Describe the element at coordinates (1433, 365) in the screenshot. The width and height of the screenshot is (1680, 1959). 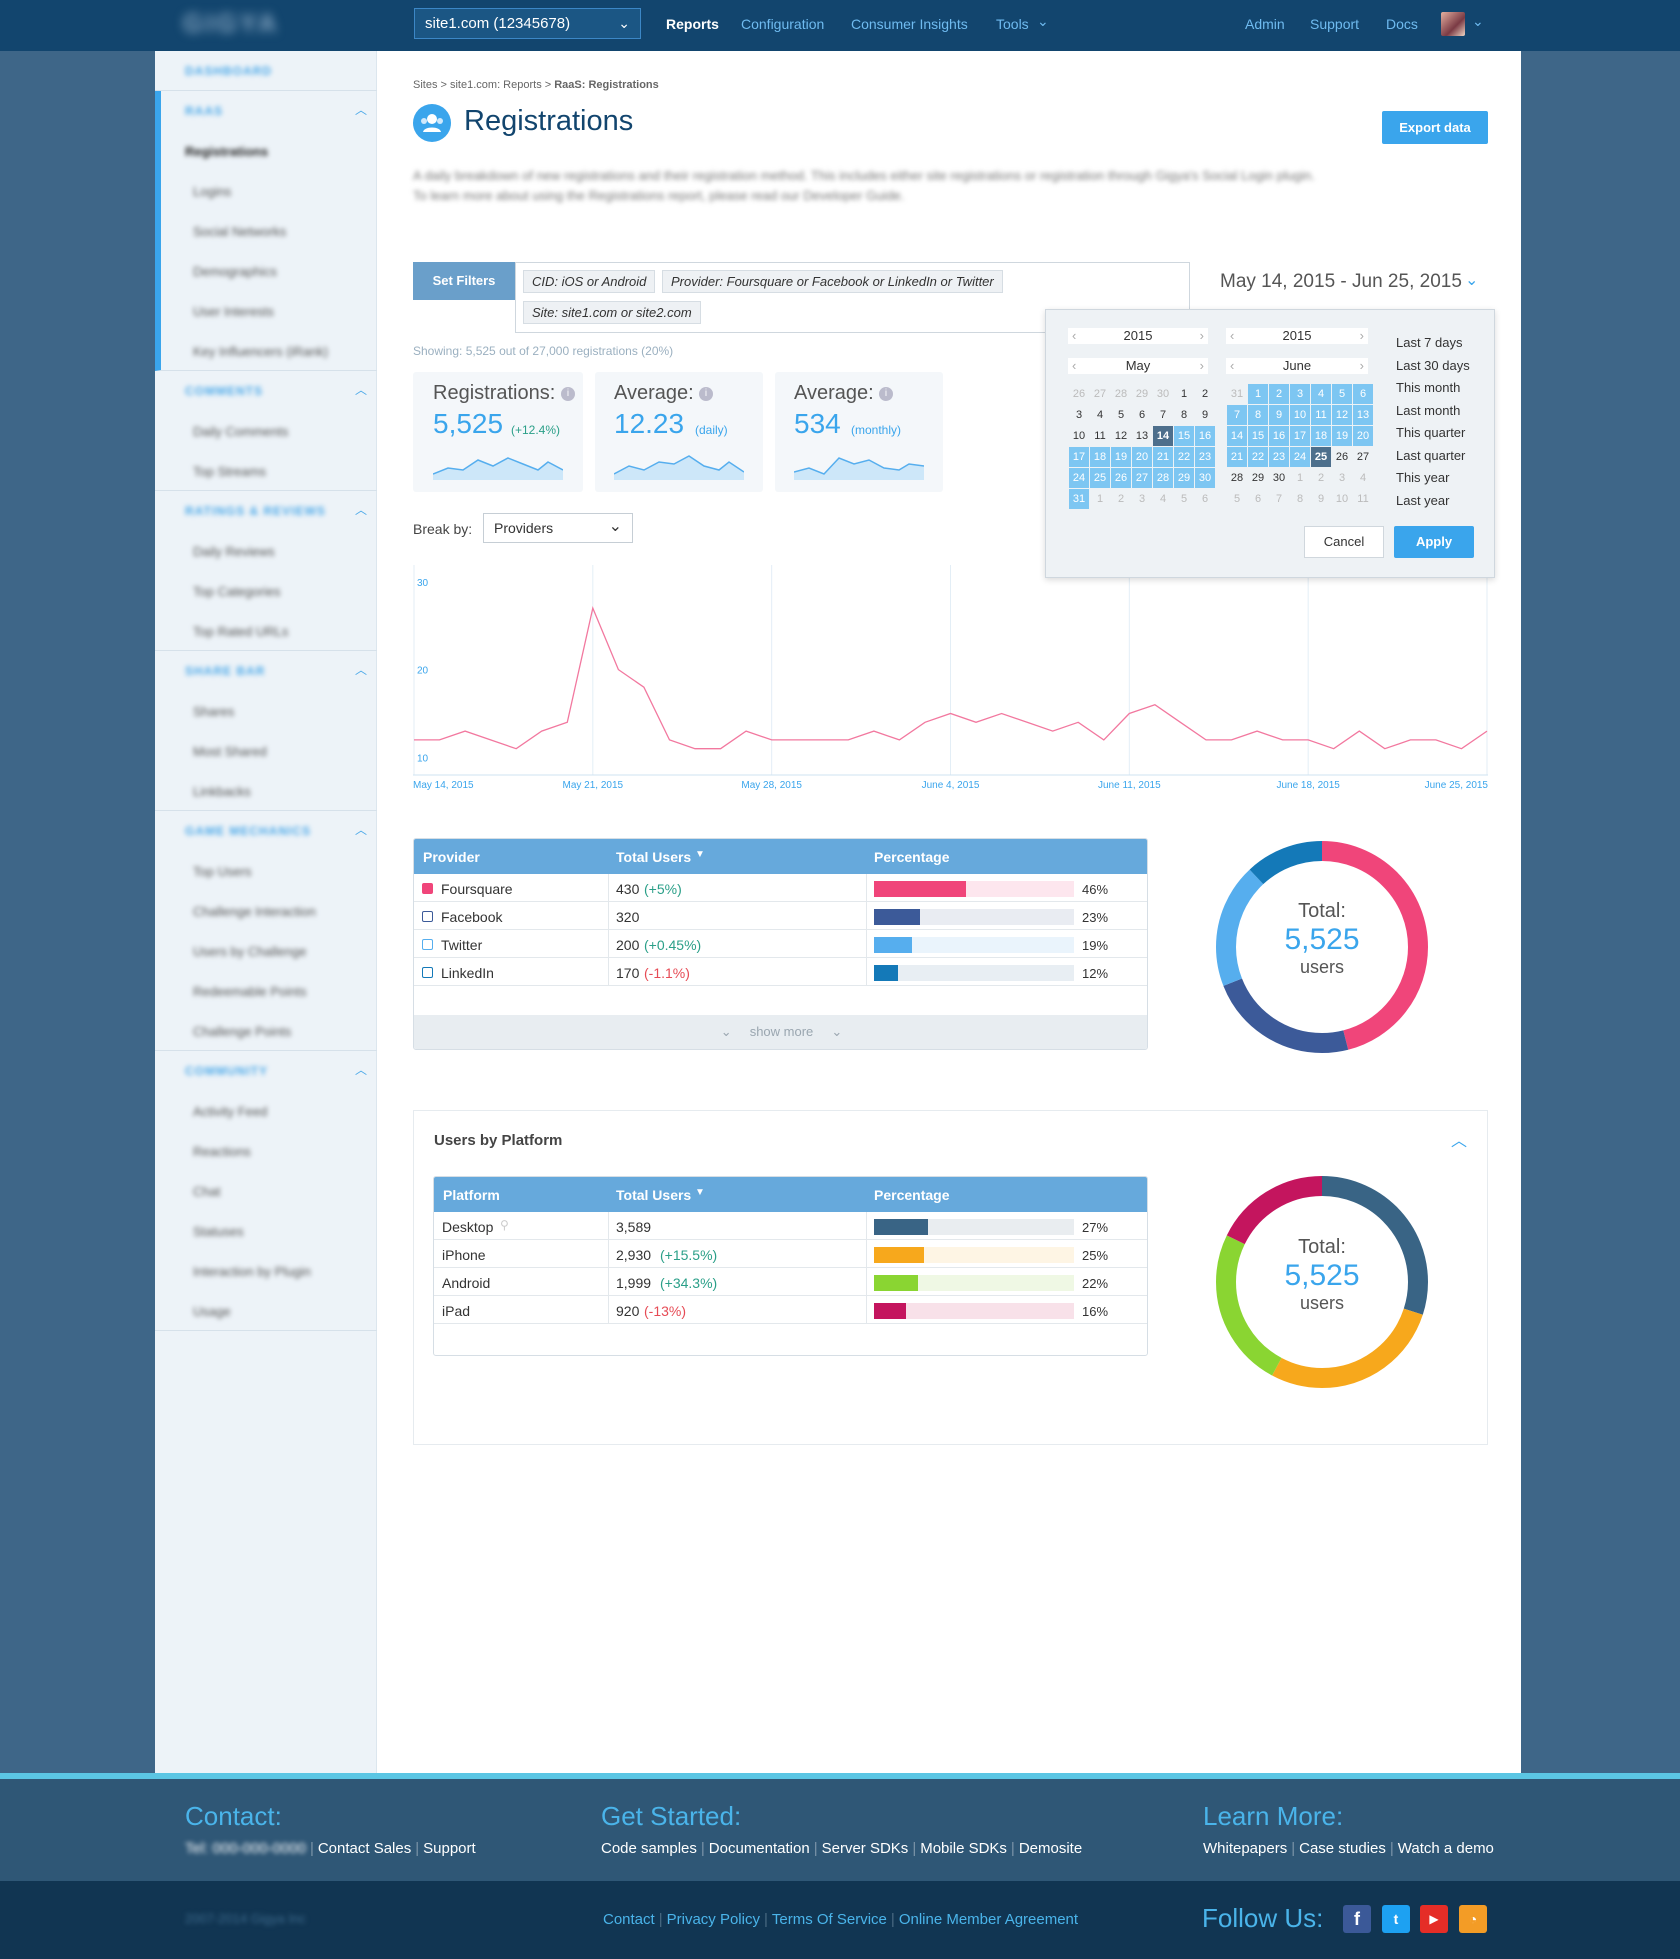
I see `preset-last-30-days: Last 30 days` at that location.